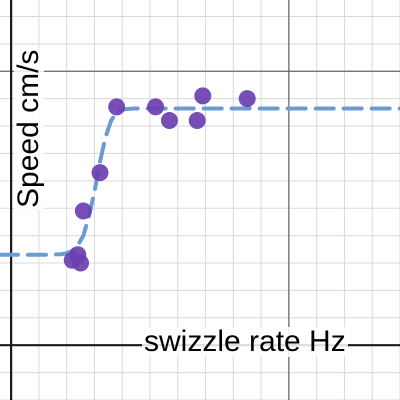 This screenshot has height=400, width=400. Describe the element at coordinates (28, 128) in the screenshot. I see `y-axis-label: Speed cm/s` at that location.